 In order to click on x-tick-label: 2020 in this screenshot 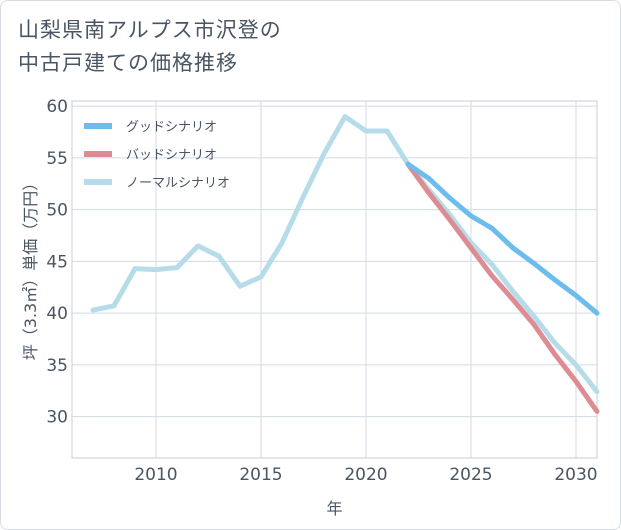, I will do `click(365, 475)`.